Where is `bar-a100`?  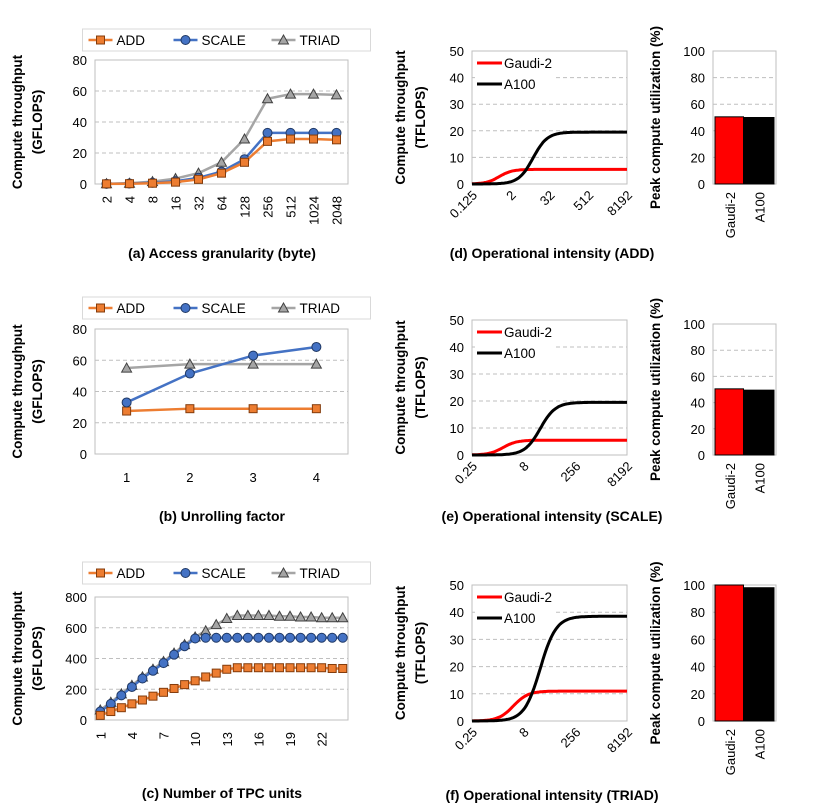
bar-a100 is located at coordinates (759, 654).